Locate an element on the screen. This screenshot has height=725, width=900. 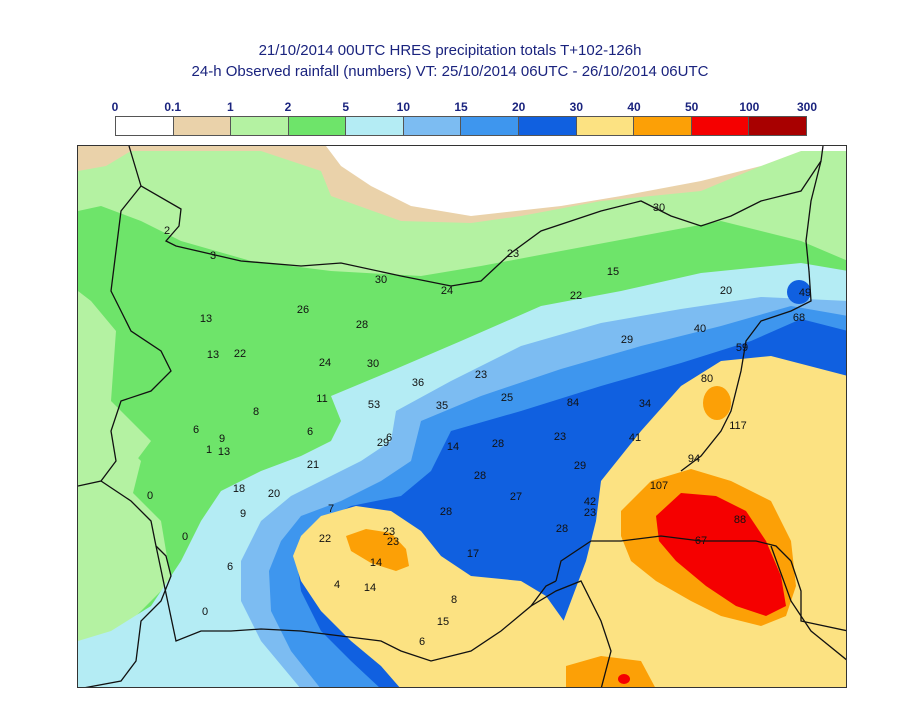
observation-label: 17 is located at coordinates (473, 554).